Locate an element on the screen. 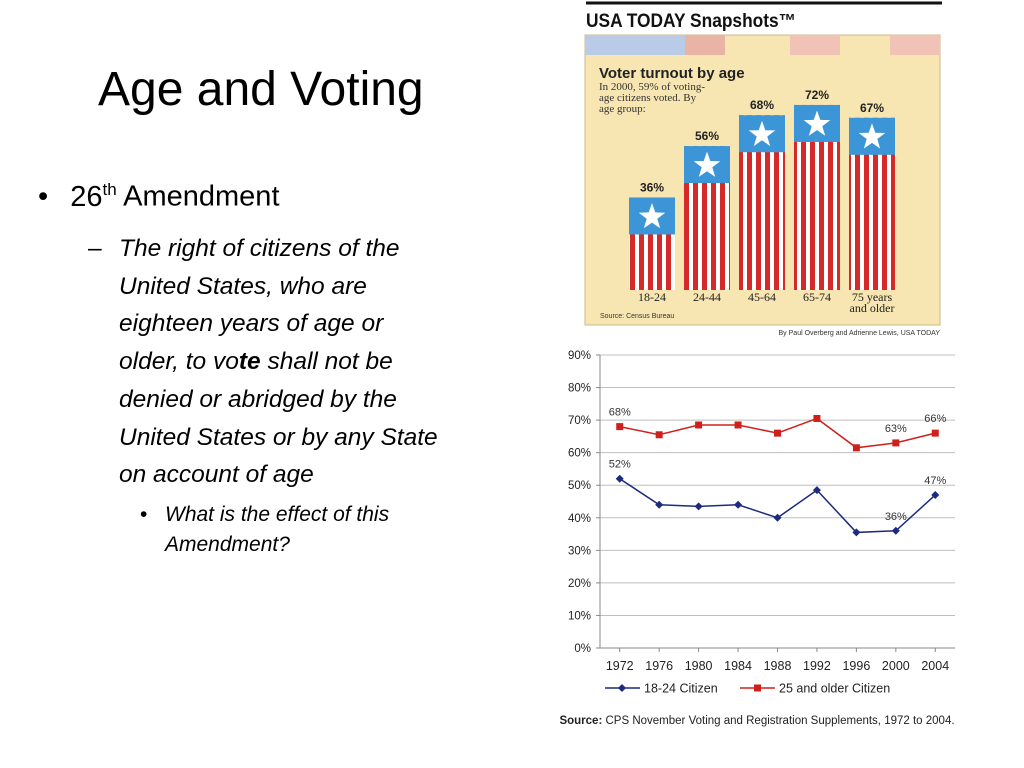 The image size is (1024, 768). snapshot-source: Source: Census Bureau is located at coordinates (637, 316).